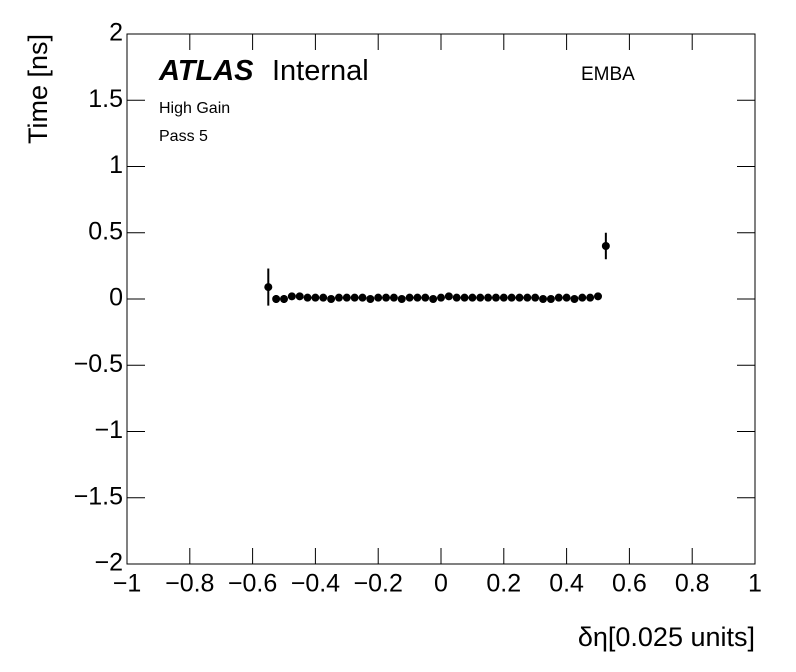 The height and width of the screenshot is (672, 796). Describe the element at coordinates (441, 584) in the screenshot. I see `x-tick-label: 0` at that location.